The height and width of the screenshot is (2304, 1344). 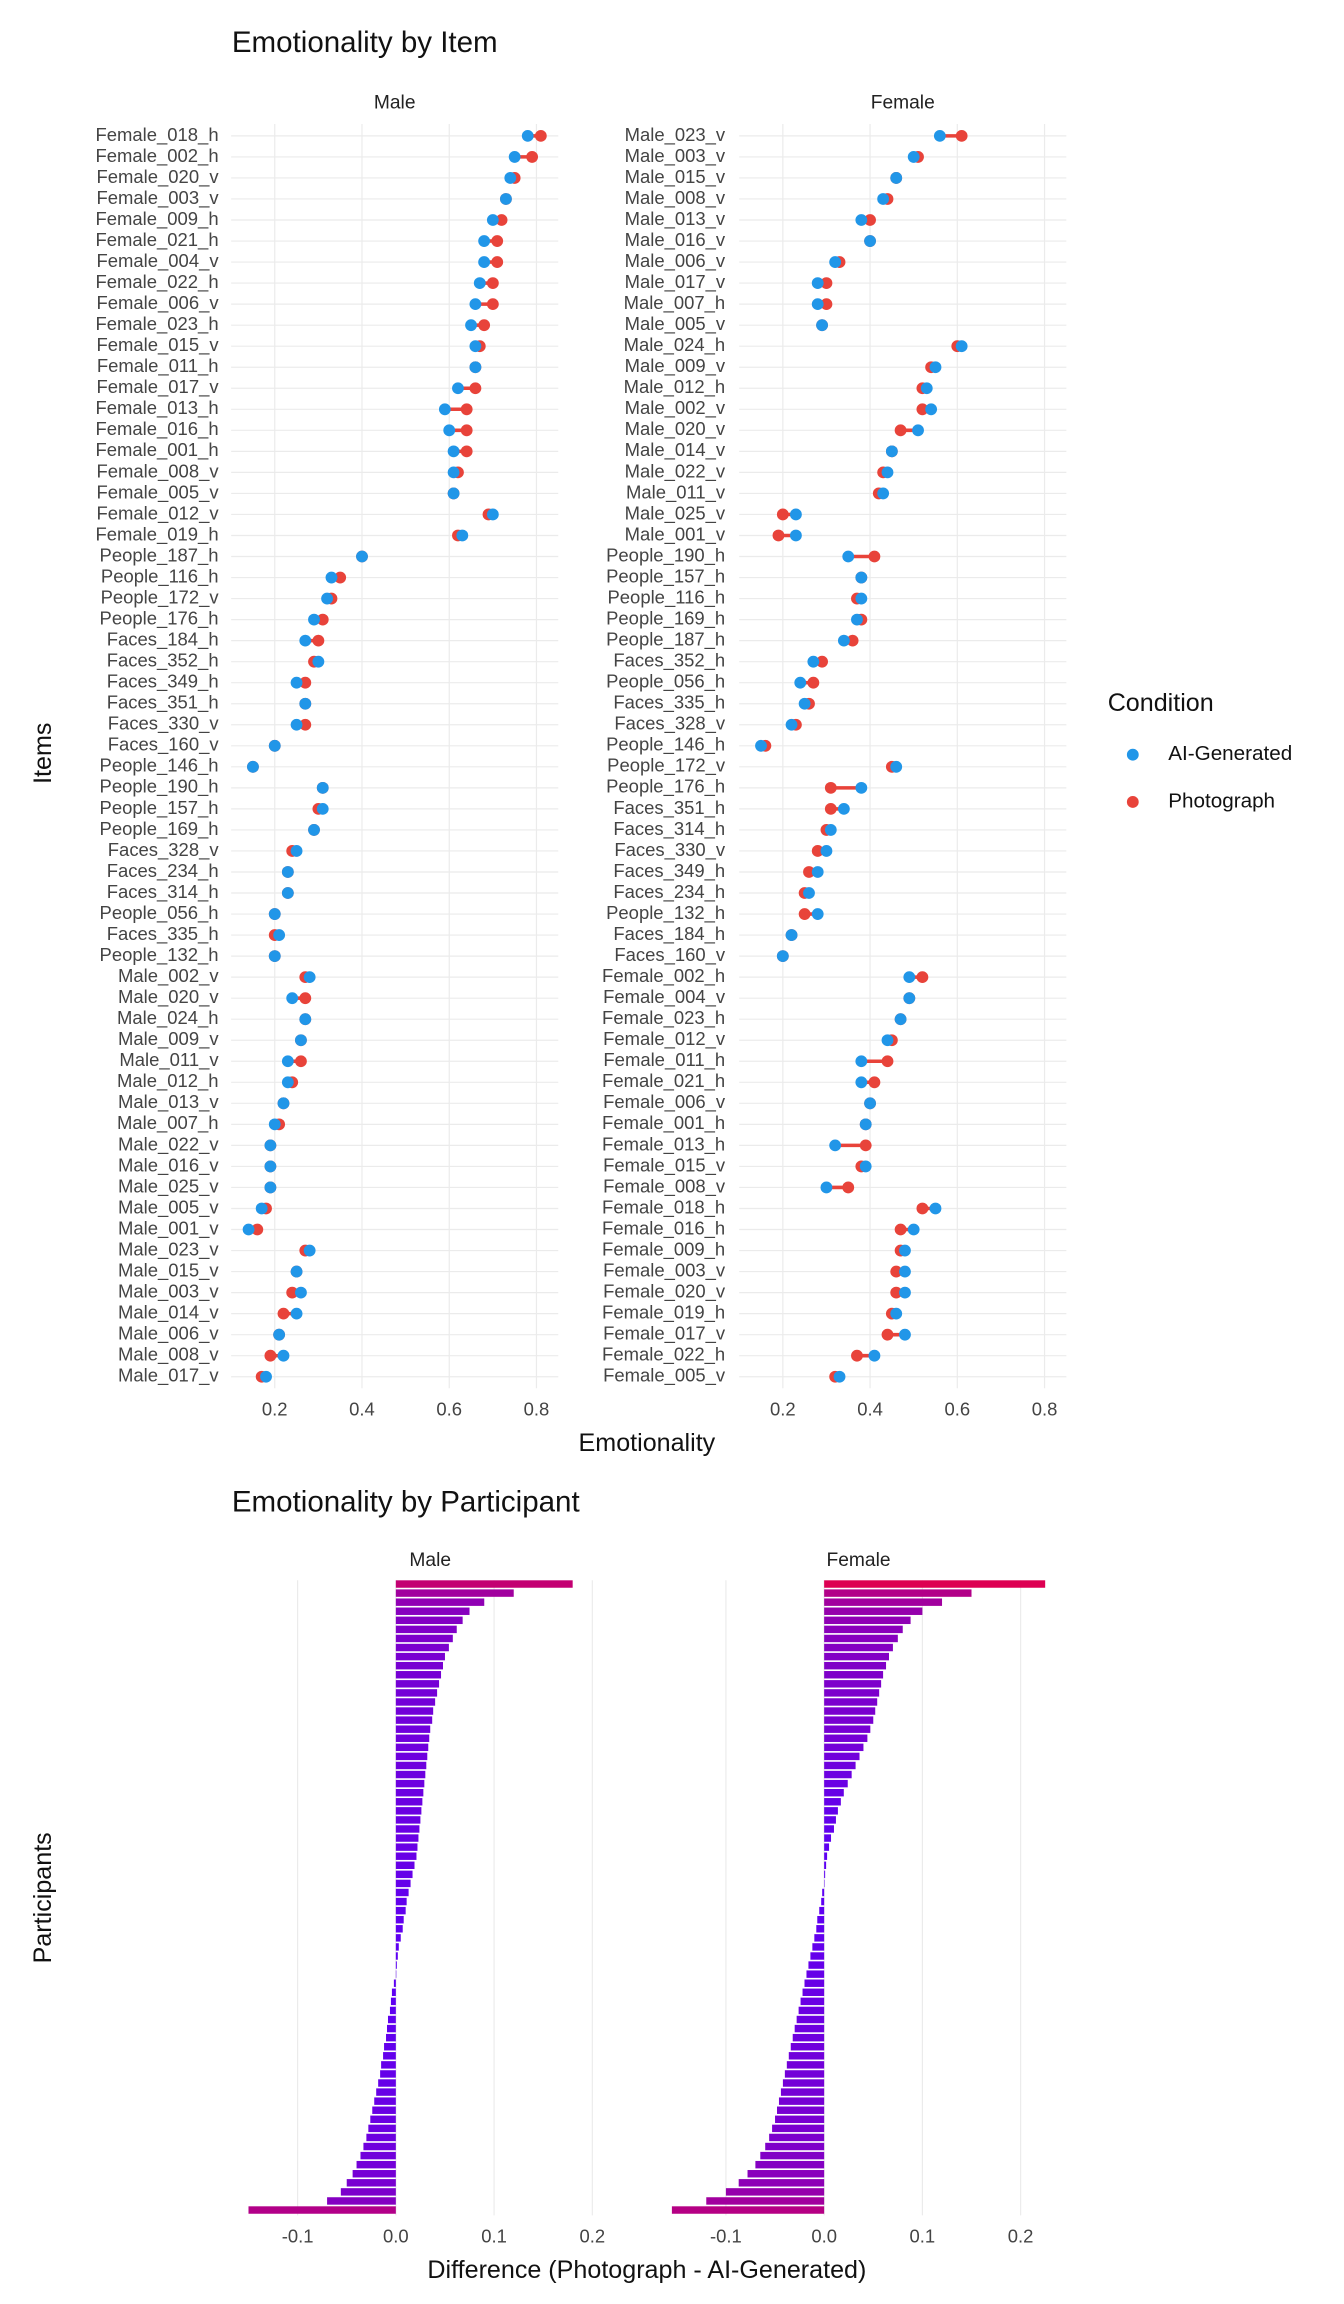 I want to click on y-tick-label: Faces_352_h, so click(x=163, y=661).